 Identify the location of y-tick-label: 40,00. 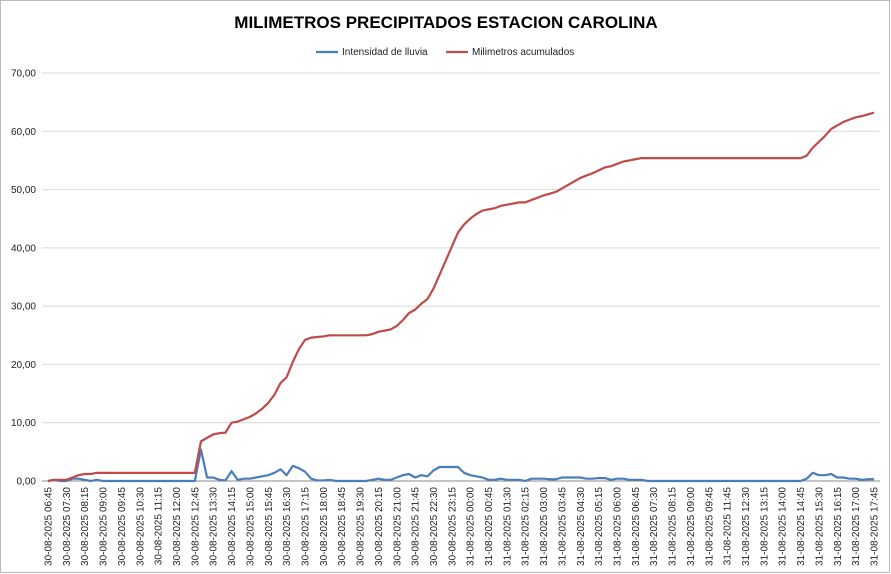
(23, 248).